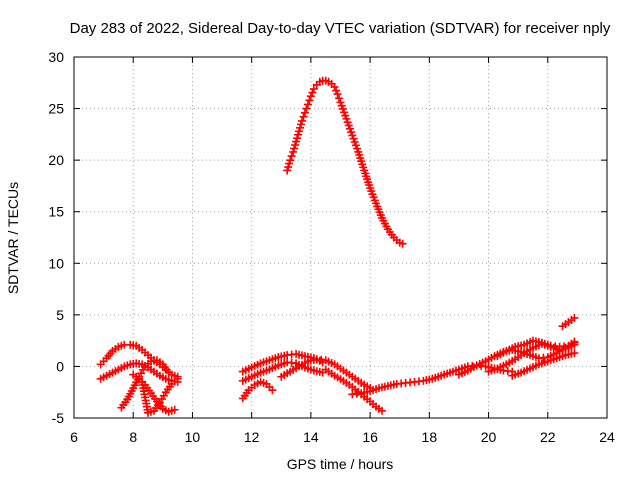 This screenshot has width=640, height=480. I want to click on series-late-short-arc, so click(568, 322).